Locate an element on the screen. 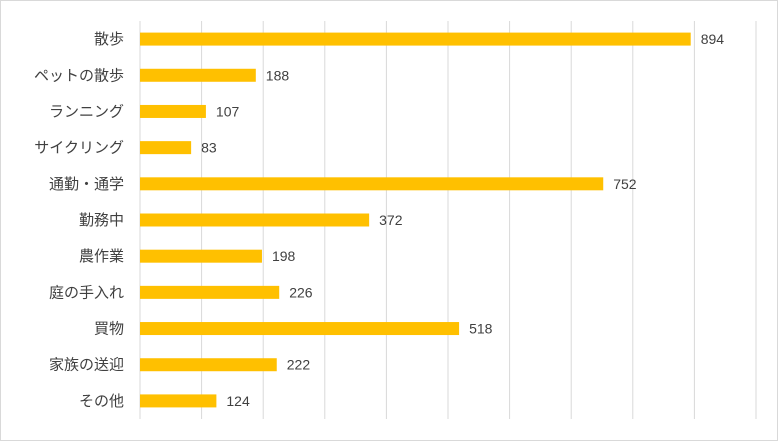  category-label: 農作業 is located at coordinates (101, 256).